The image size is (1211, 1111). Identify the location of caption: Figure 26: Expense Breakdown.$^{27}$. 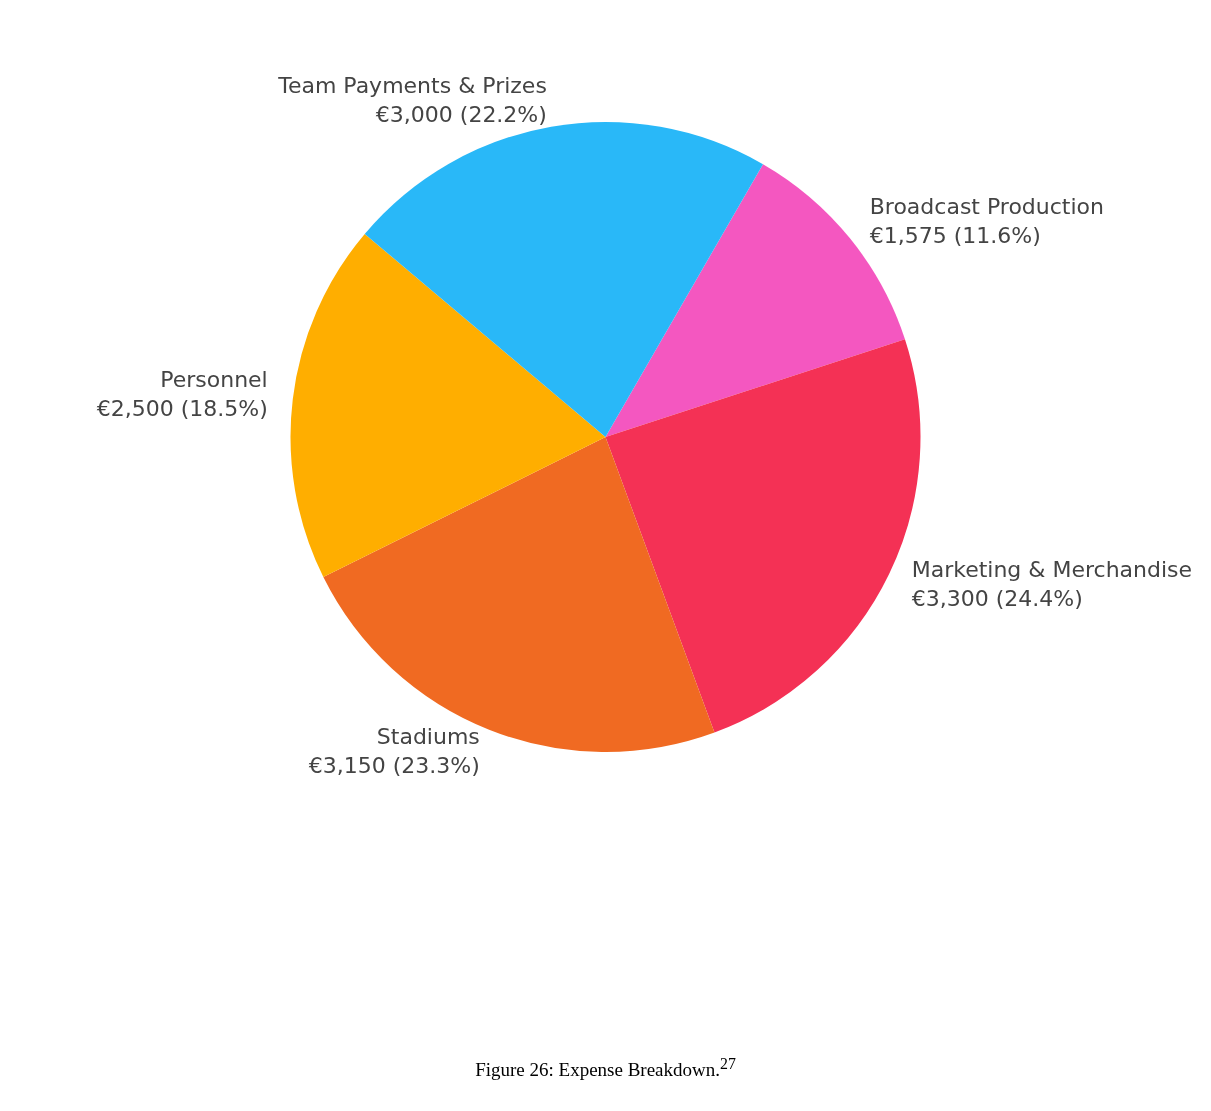
(605, 1068).